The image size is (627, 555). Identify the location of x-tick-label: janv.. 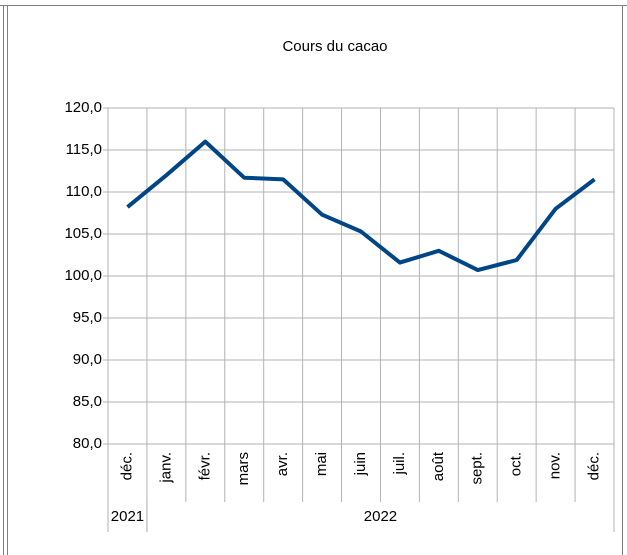
(165, 468).